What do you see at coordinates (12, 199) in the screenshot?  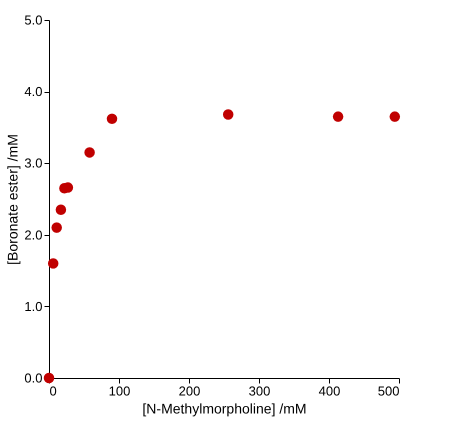 I see `y-axis-title: [Boronate ester] /mM` at bounding box center [12, 199].